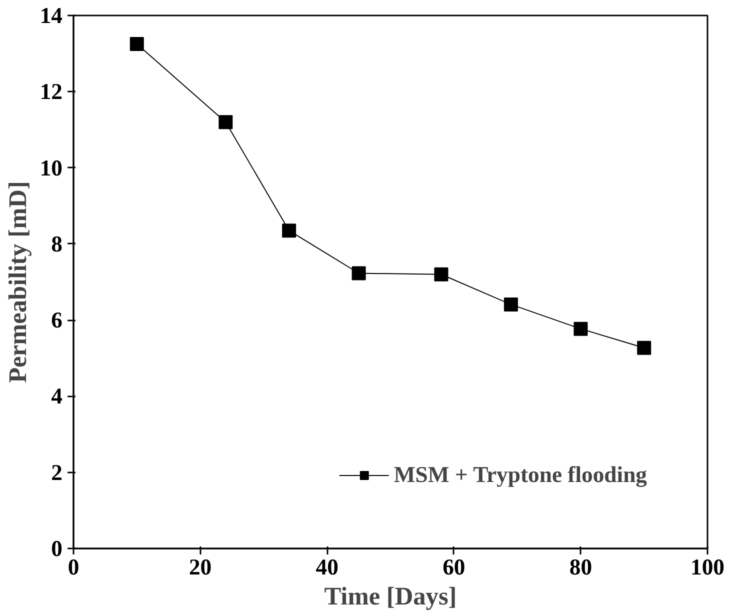 The image size is (732, 613). I want to click on y-tick-label: 8, so click(56, 243).